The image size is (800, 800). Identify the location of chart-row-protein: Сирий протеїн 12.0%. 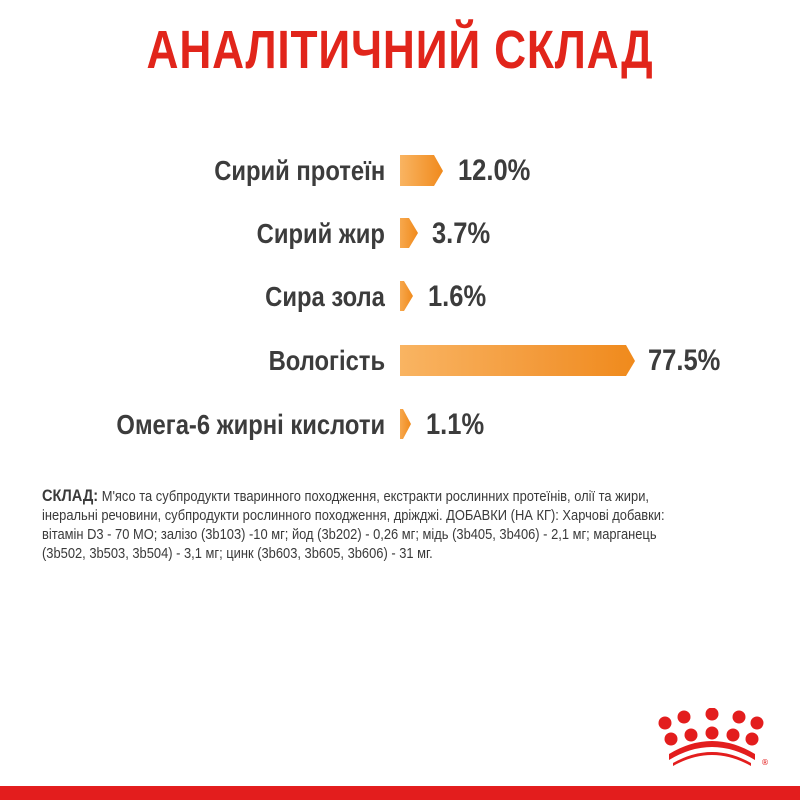
(400, 171).